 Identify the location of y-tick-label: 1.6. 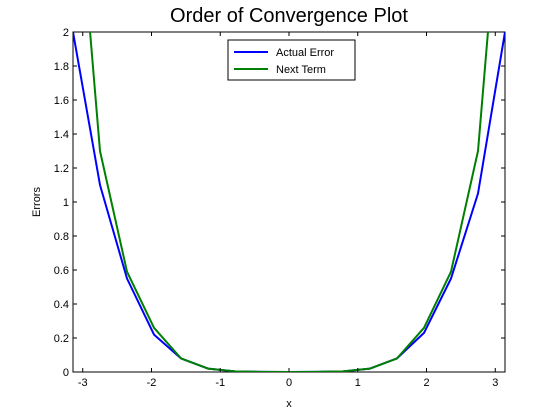
(61, 101).